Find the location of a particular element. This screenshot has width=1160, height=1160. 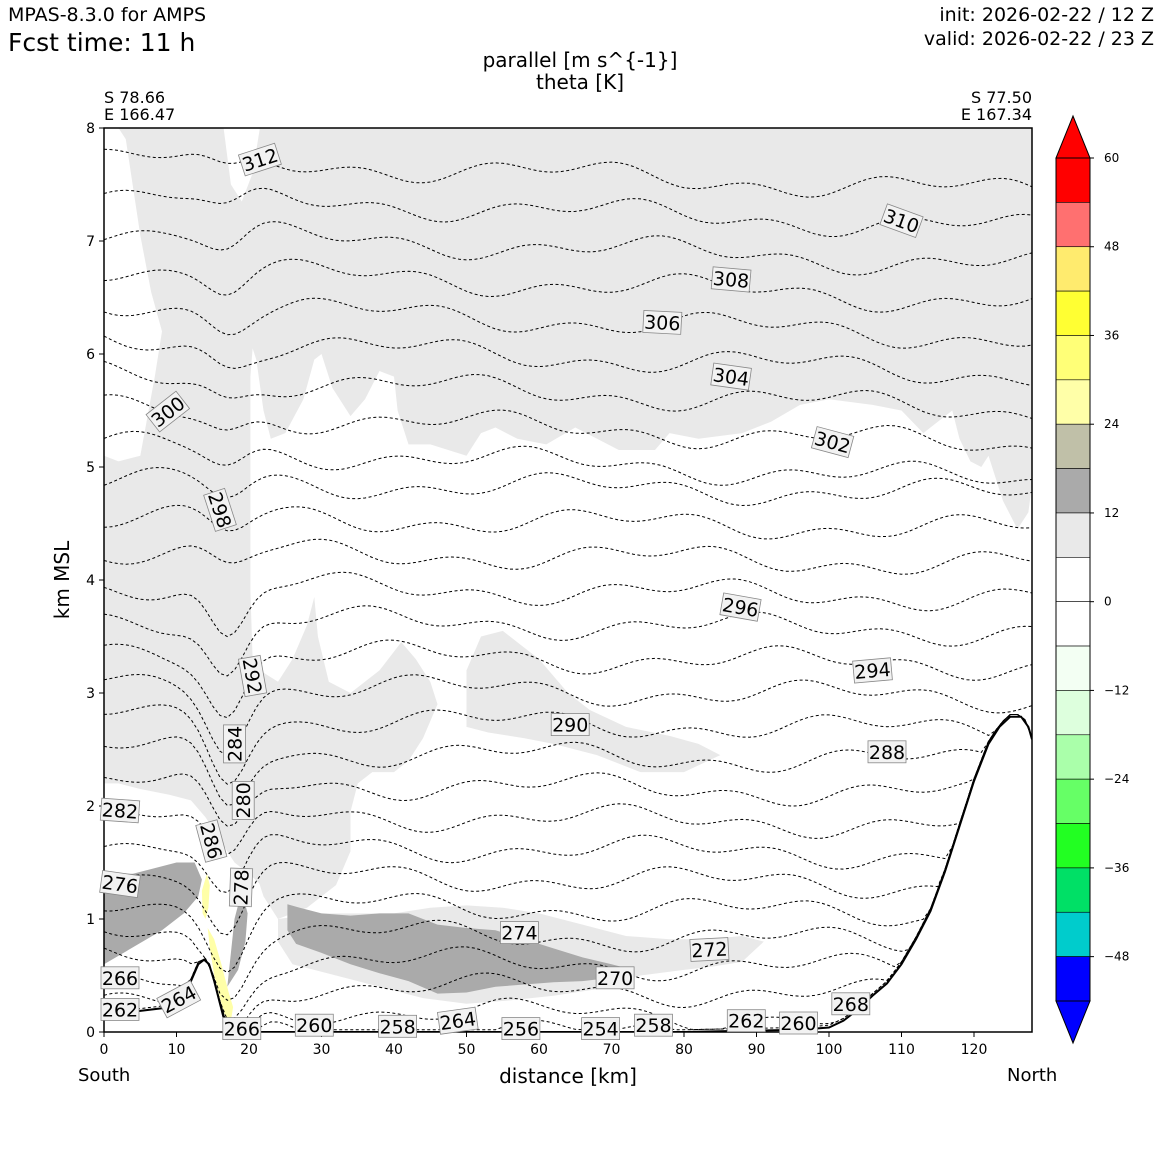

theta-label-text: 264 is located at coordinates (457, 1021).